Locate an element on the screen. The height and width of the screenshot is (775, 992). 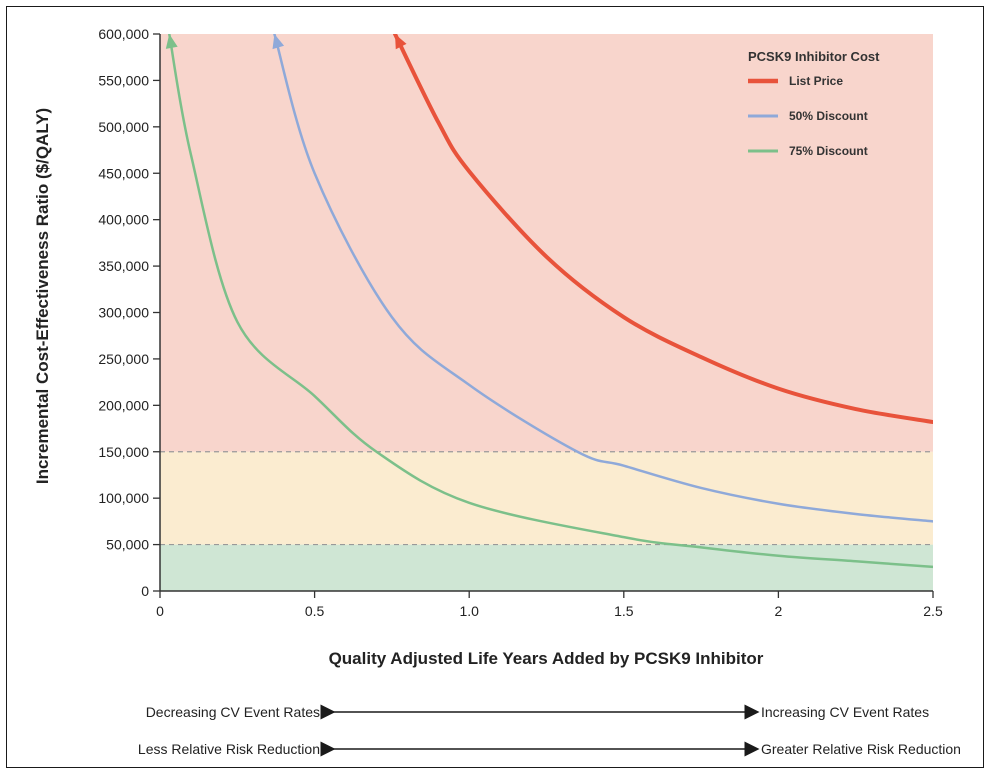
y-tick-label: 0 is located at coordinates (145, 591).